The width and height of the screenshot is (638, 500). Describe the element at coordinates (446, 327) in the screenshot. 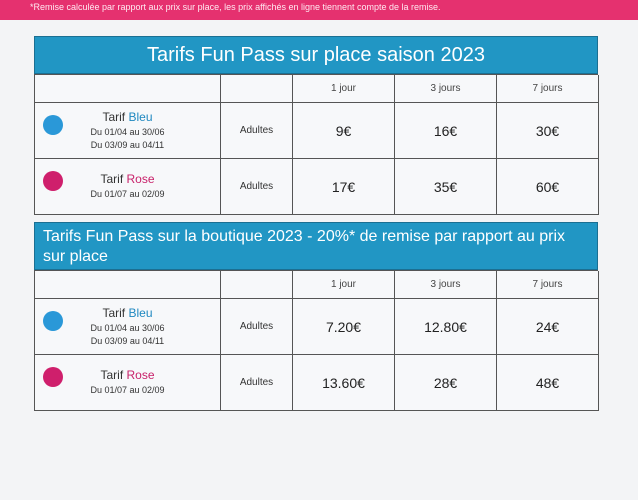

I see `price-cell: 12.80€` at that location.